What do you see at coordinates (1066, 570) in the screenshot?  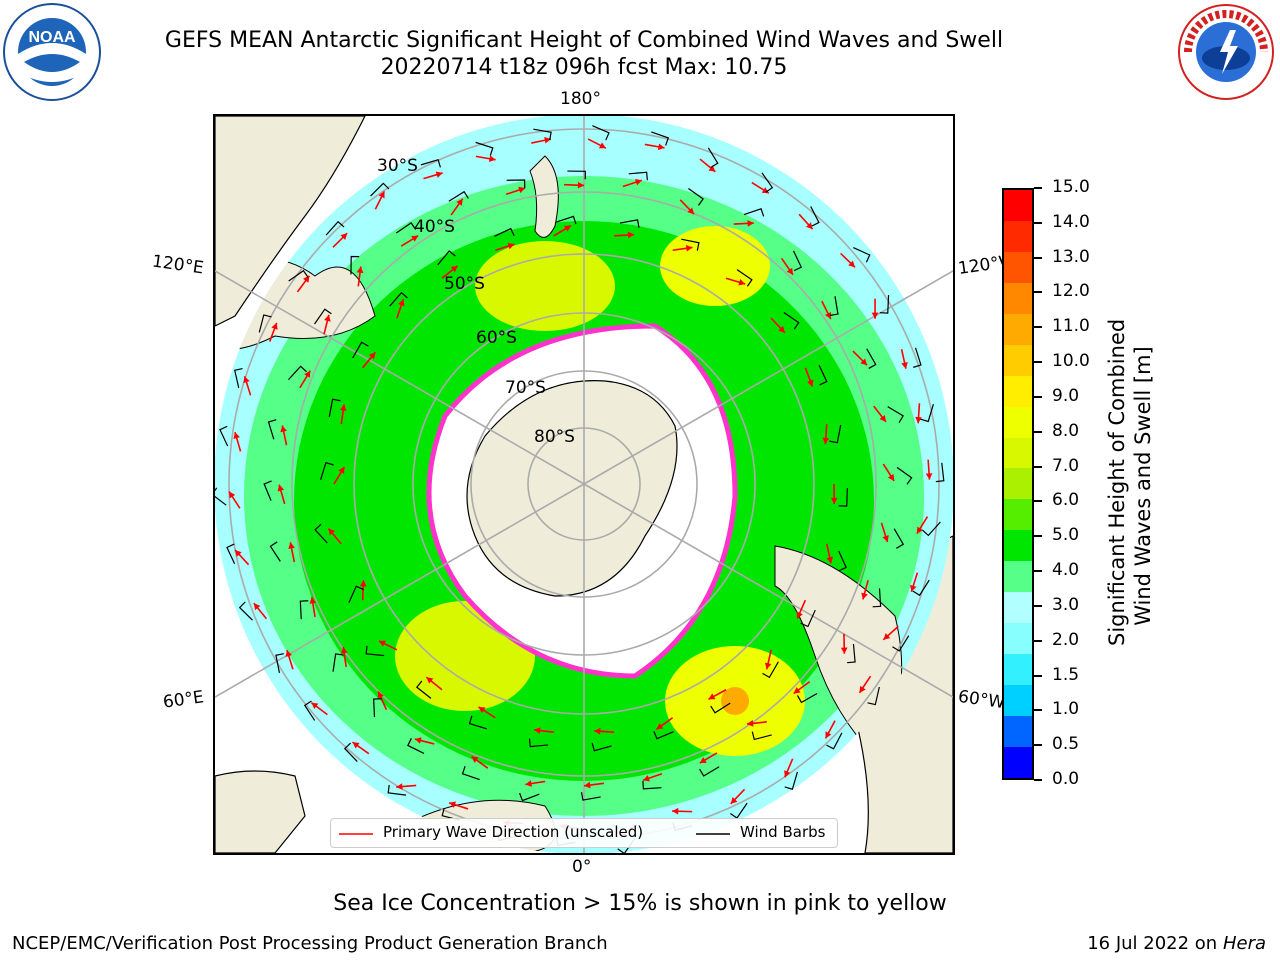 I see `colorbar-tick-label: 4.0` at bounding box center [1066, 570].